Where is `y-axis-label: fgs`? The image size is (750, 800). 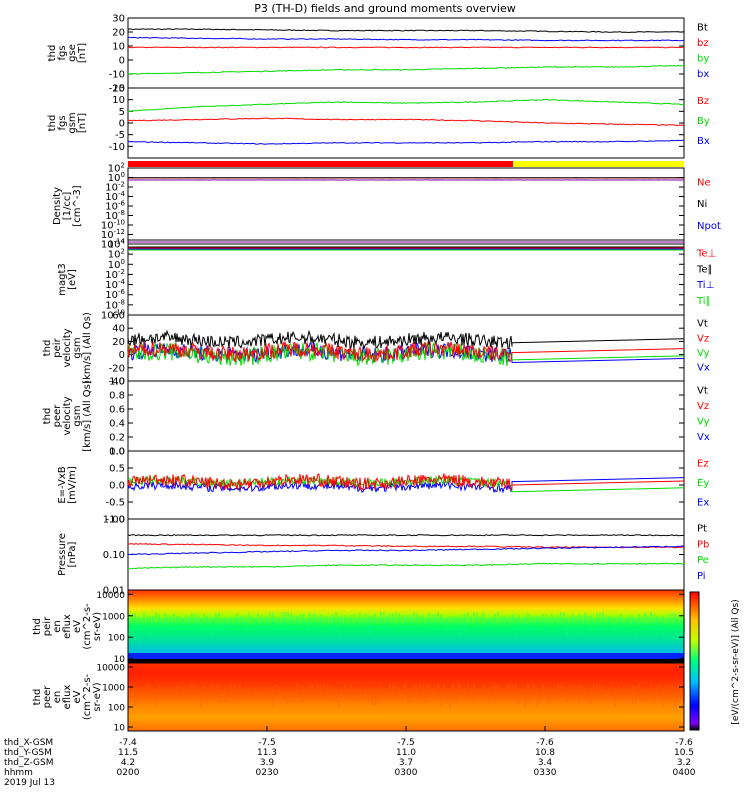 y-axis-label: fgs is located at coordinates (62, 122).